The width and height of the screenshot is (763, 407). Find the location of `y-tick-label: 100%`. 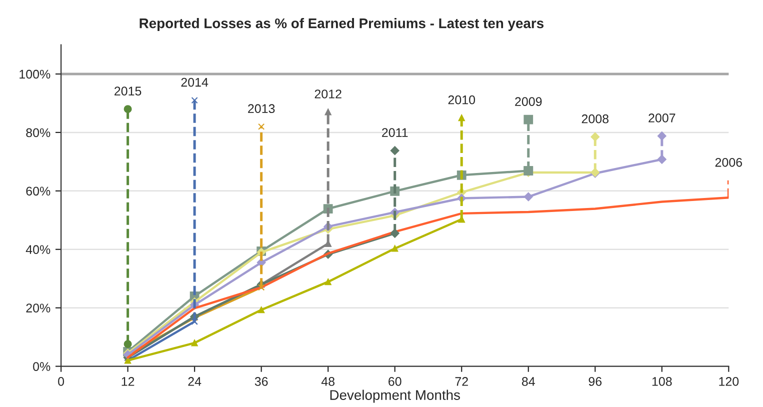

y-tick-label: 100% is located at coordinates (35, 74).